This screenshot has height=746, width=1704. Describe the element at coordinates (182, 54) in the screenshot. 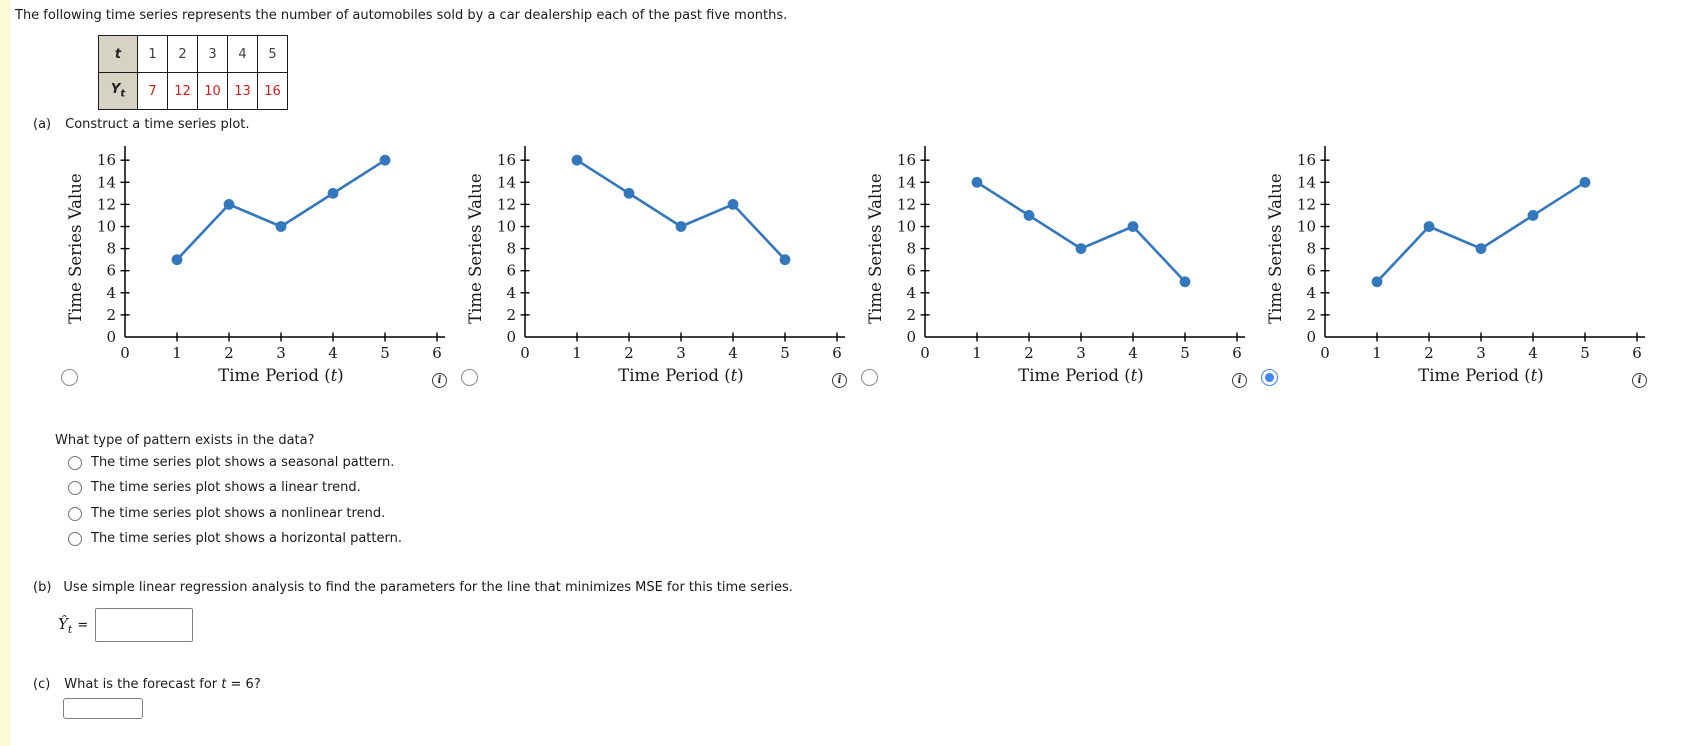

I see `table-cell-t2: 2` at that location.